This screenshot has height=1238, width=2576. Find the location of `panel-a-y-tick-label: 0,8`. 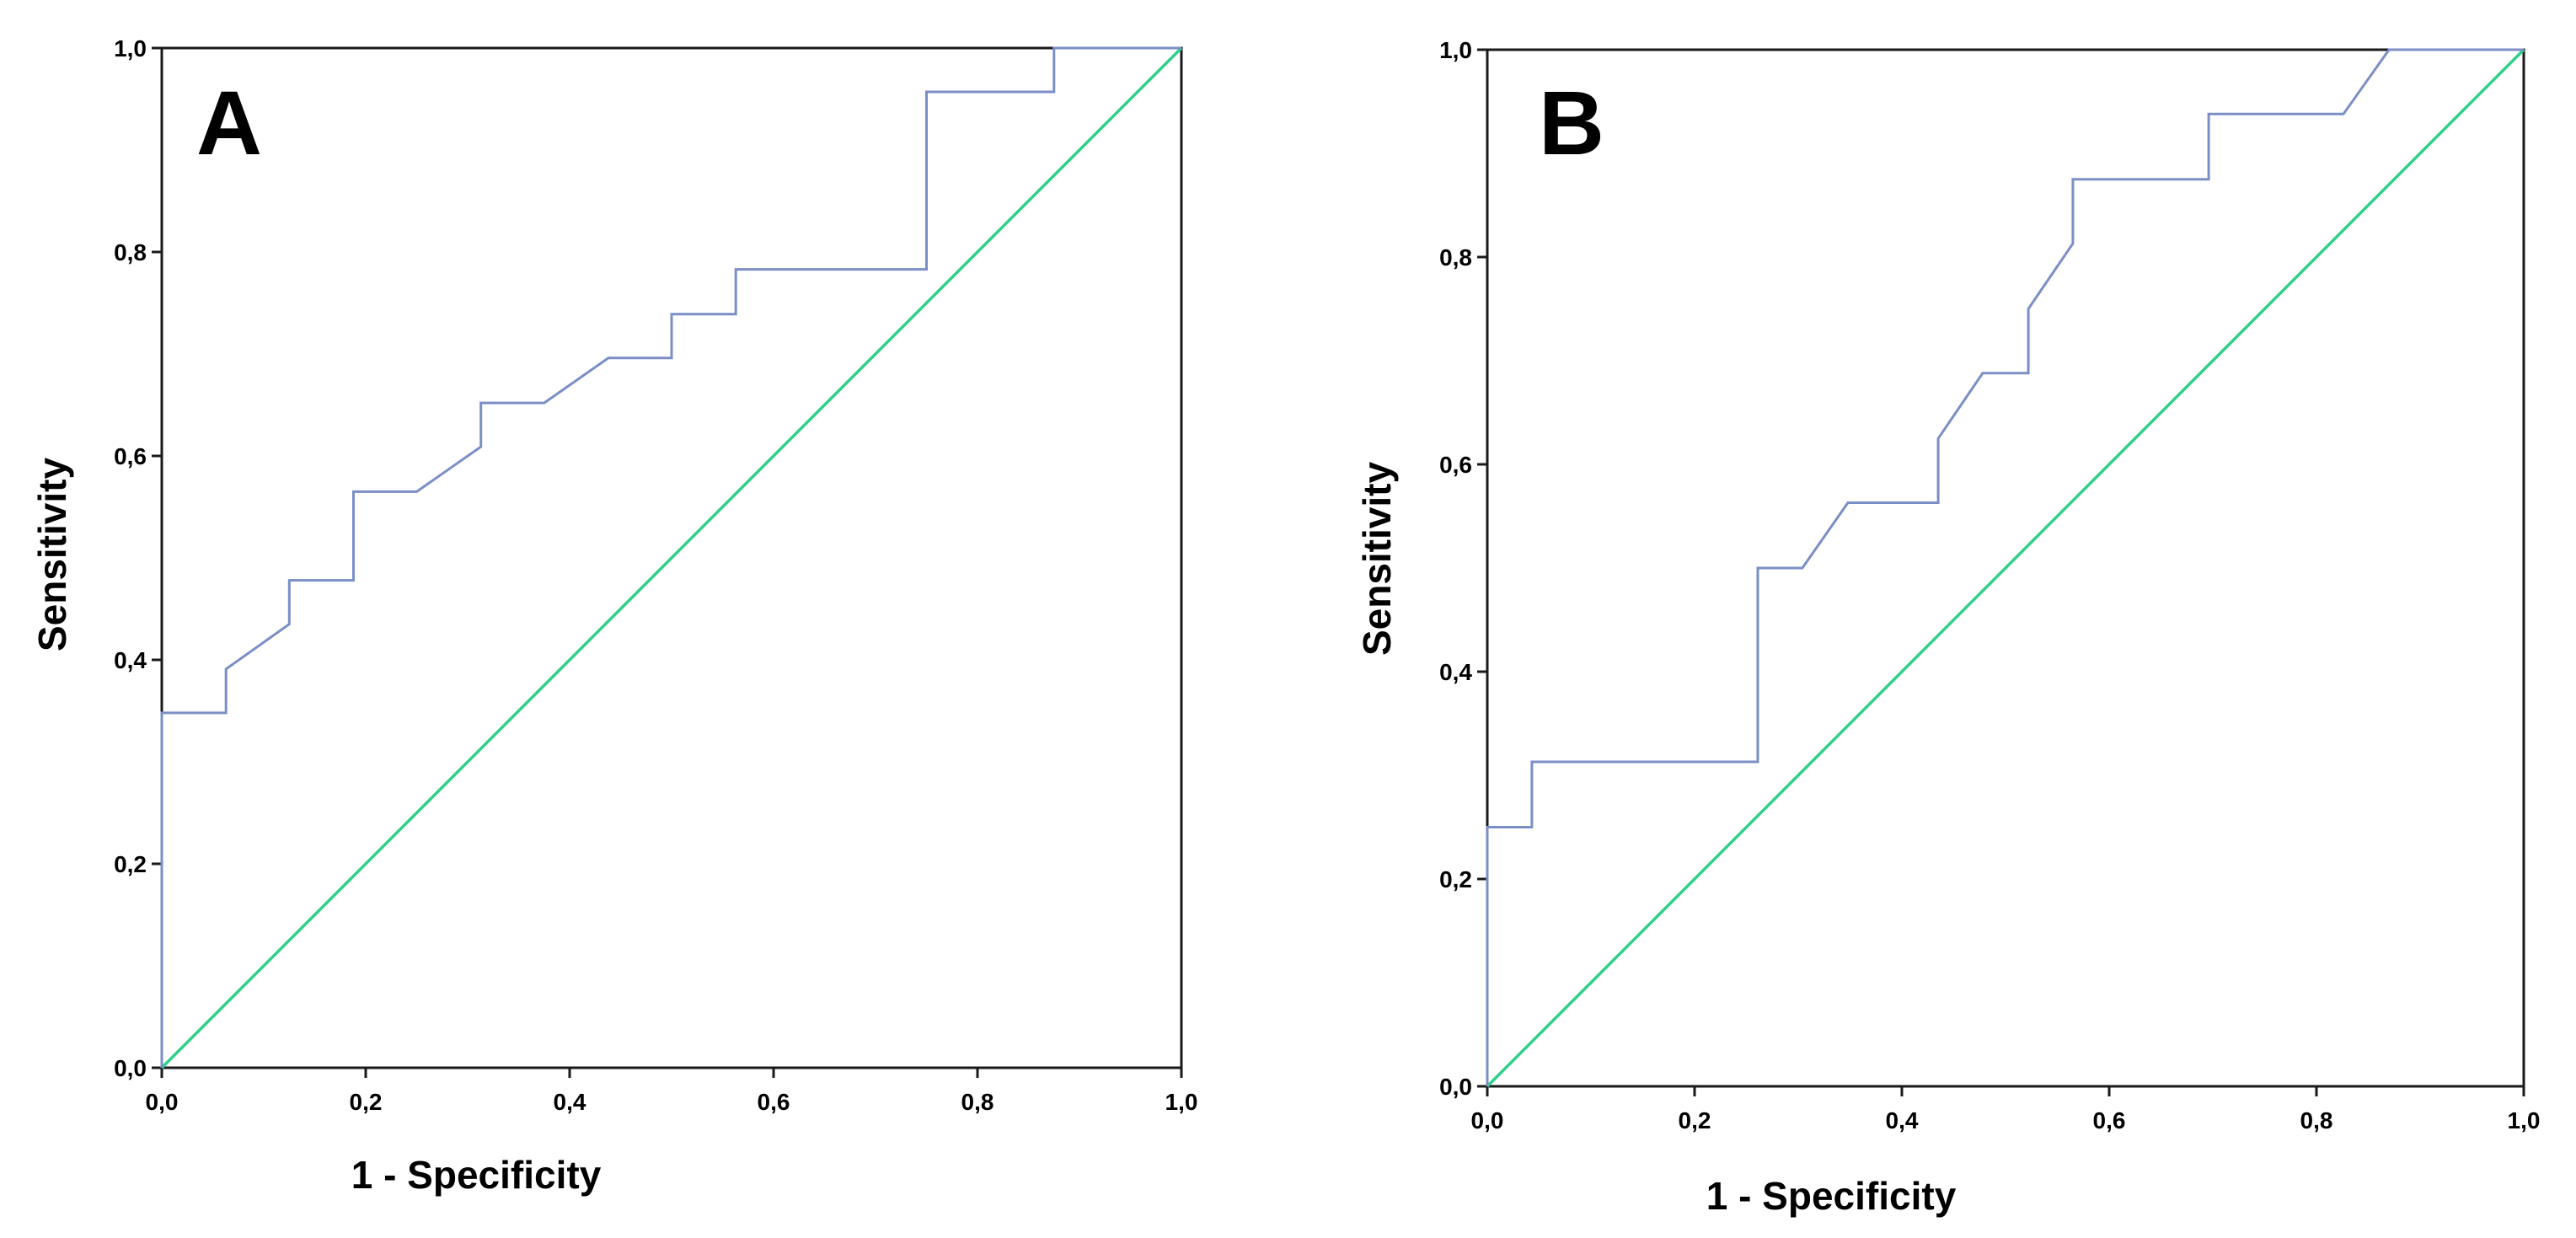

panel-a-y-tick-label: 0,8 is located at coordinates (130, 252).